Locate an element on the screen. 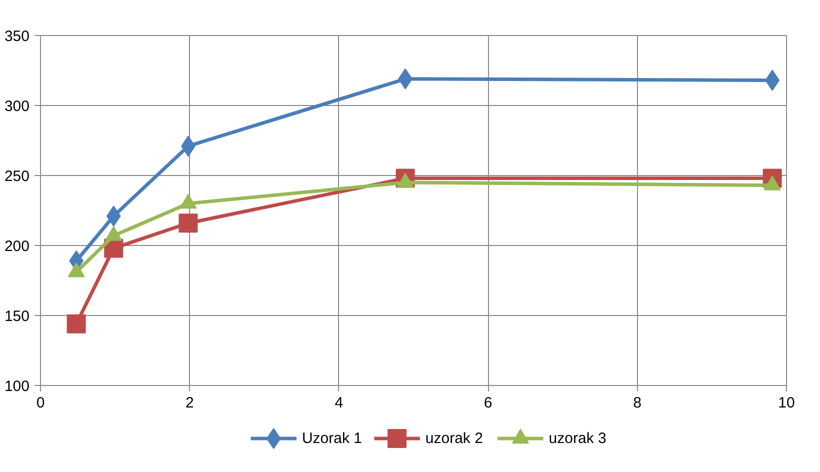  y-tick-label: 300 is located at coordinates (17, 106).